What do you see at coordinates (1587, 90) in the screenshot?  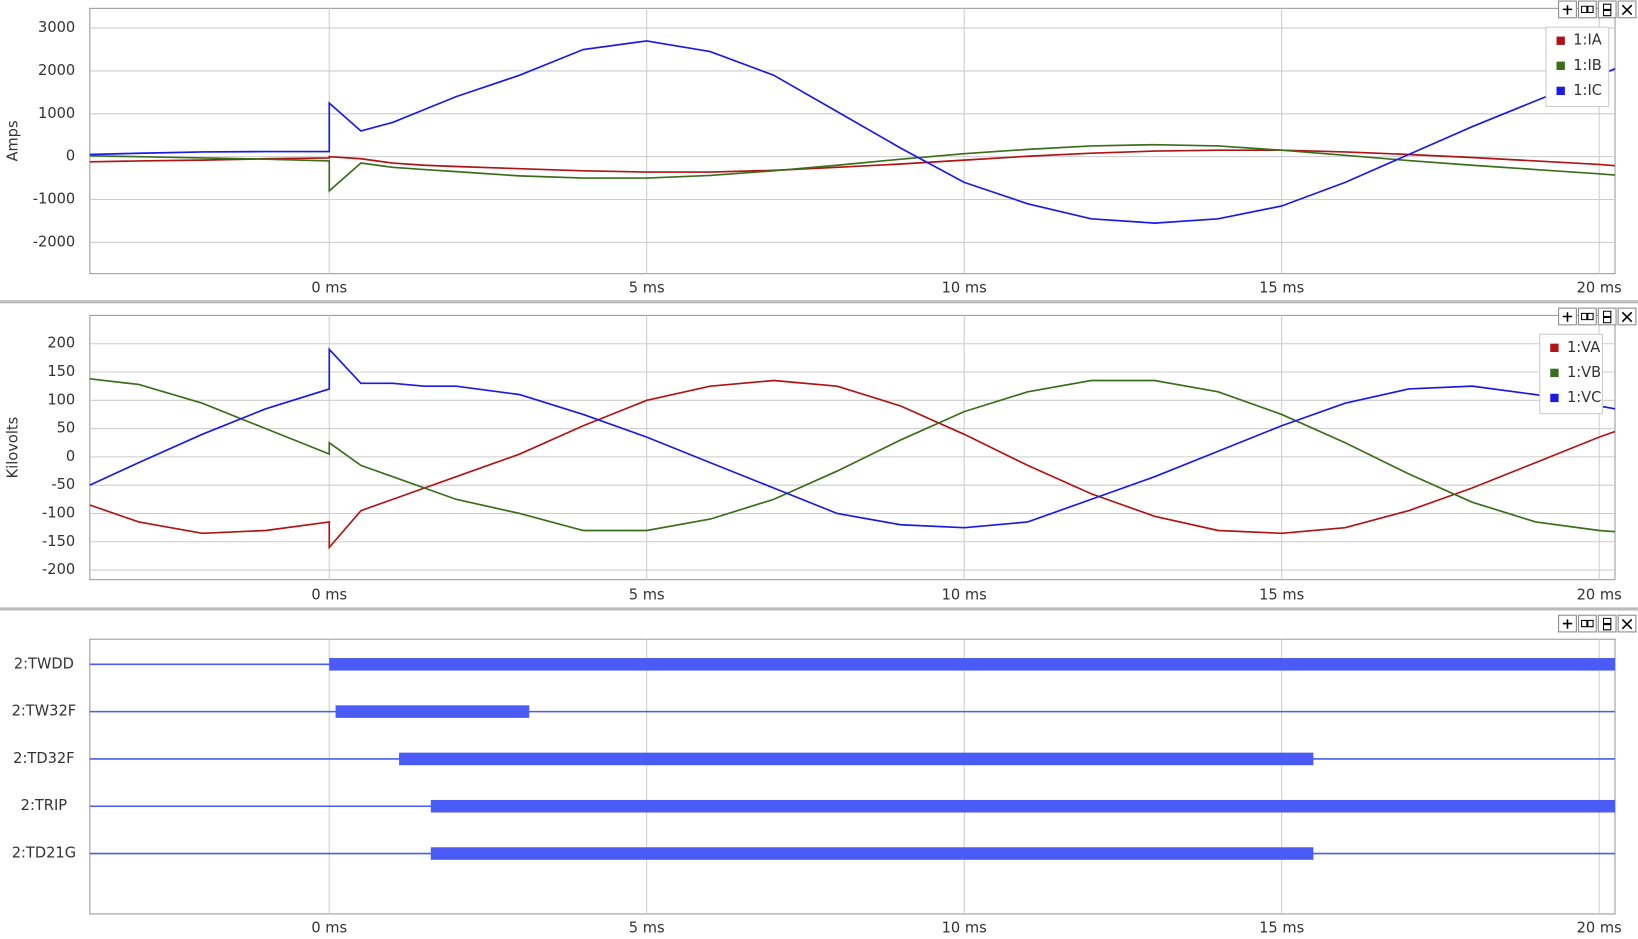 I see `legend-label: 1:IC` at bounding box center [1587, 90].